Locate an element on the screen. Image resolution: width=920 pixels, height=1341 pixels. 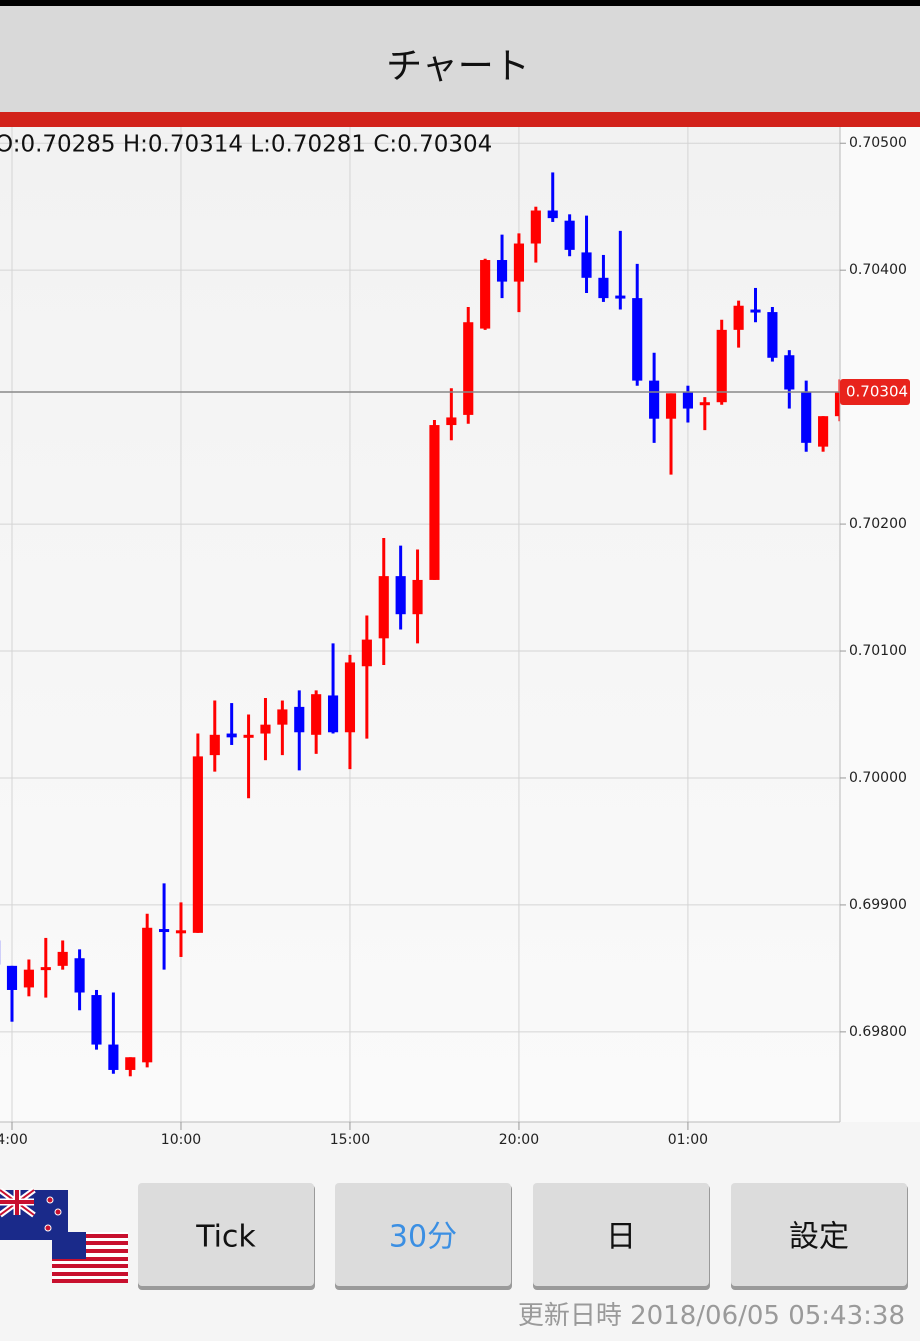
tab-button: Tick is located at coordinates (226, 1236).